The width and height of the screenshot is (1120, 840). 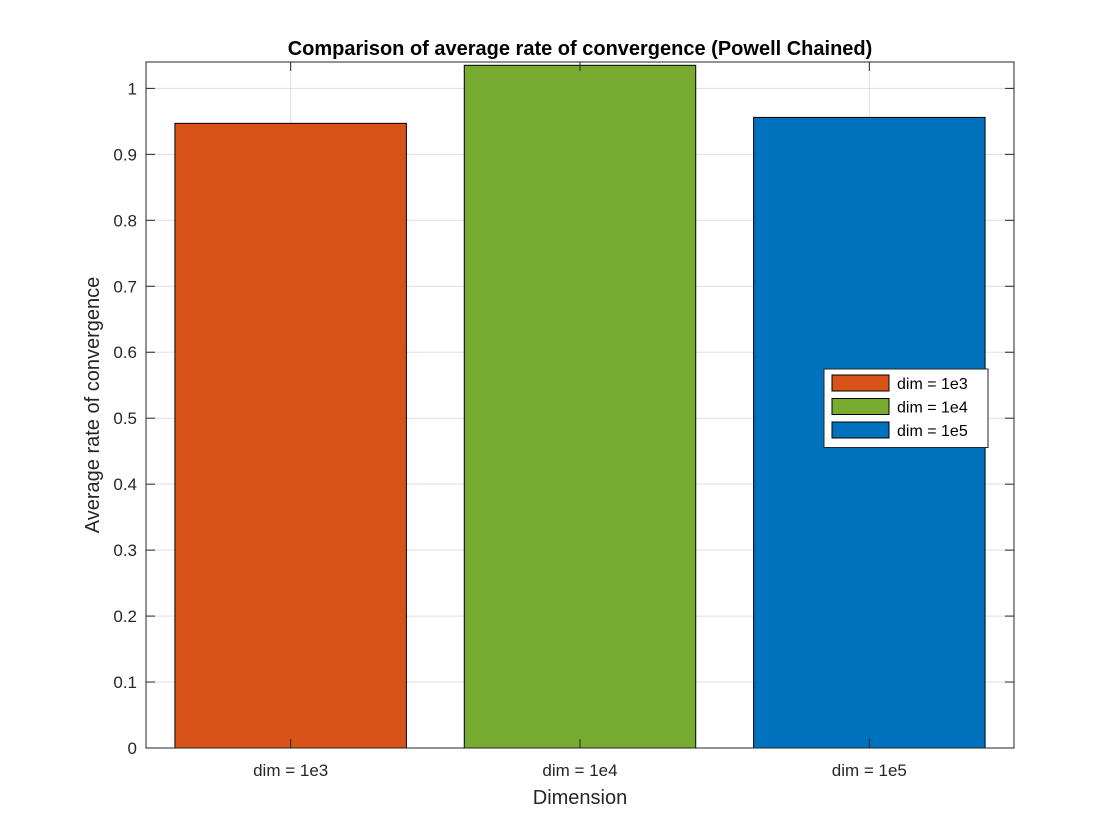 I want to click on y-tick-label: 0.4, so click(x=125, y=484).